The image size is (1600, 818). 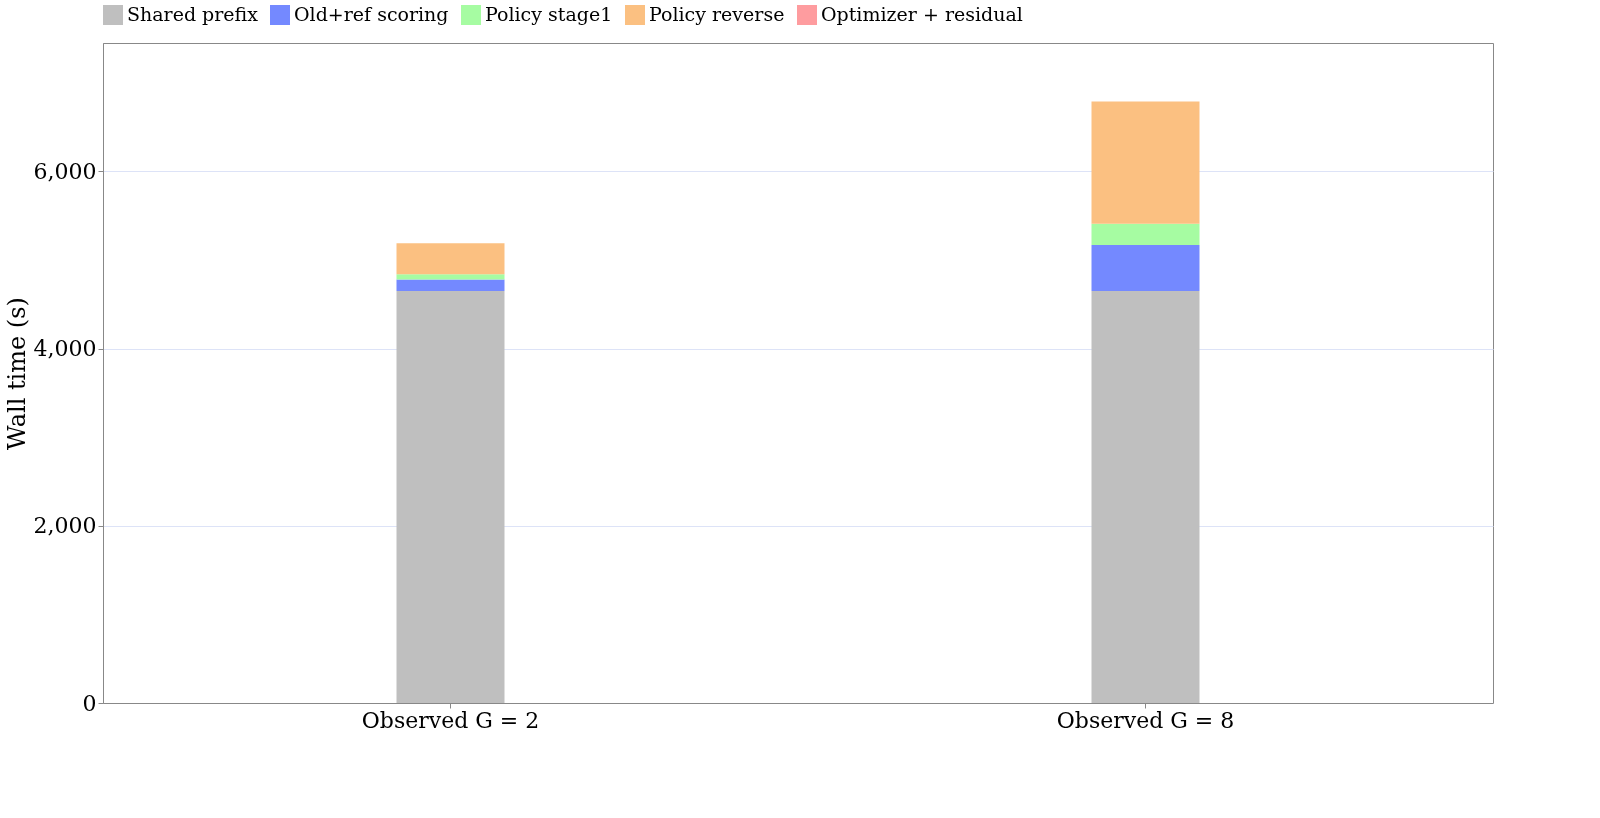 I want to click on legend-label: Old+ref scoring, so click(x=371, y=14).